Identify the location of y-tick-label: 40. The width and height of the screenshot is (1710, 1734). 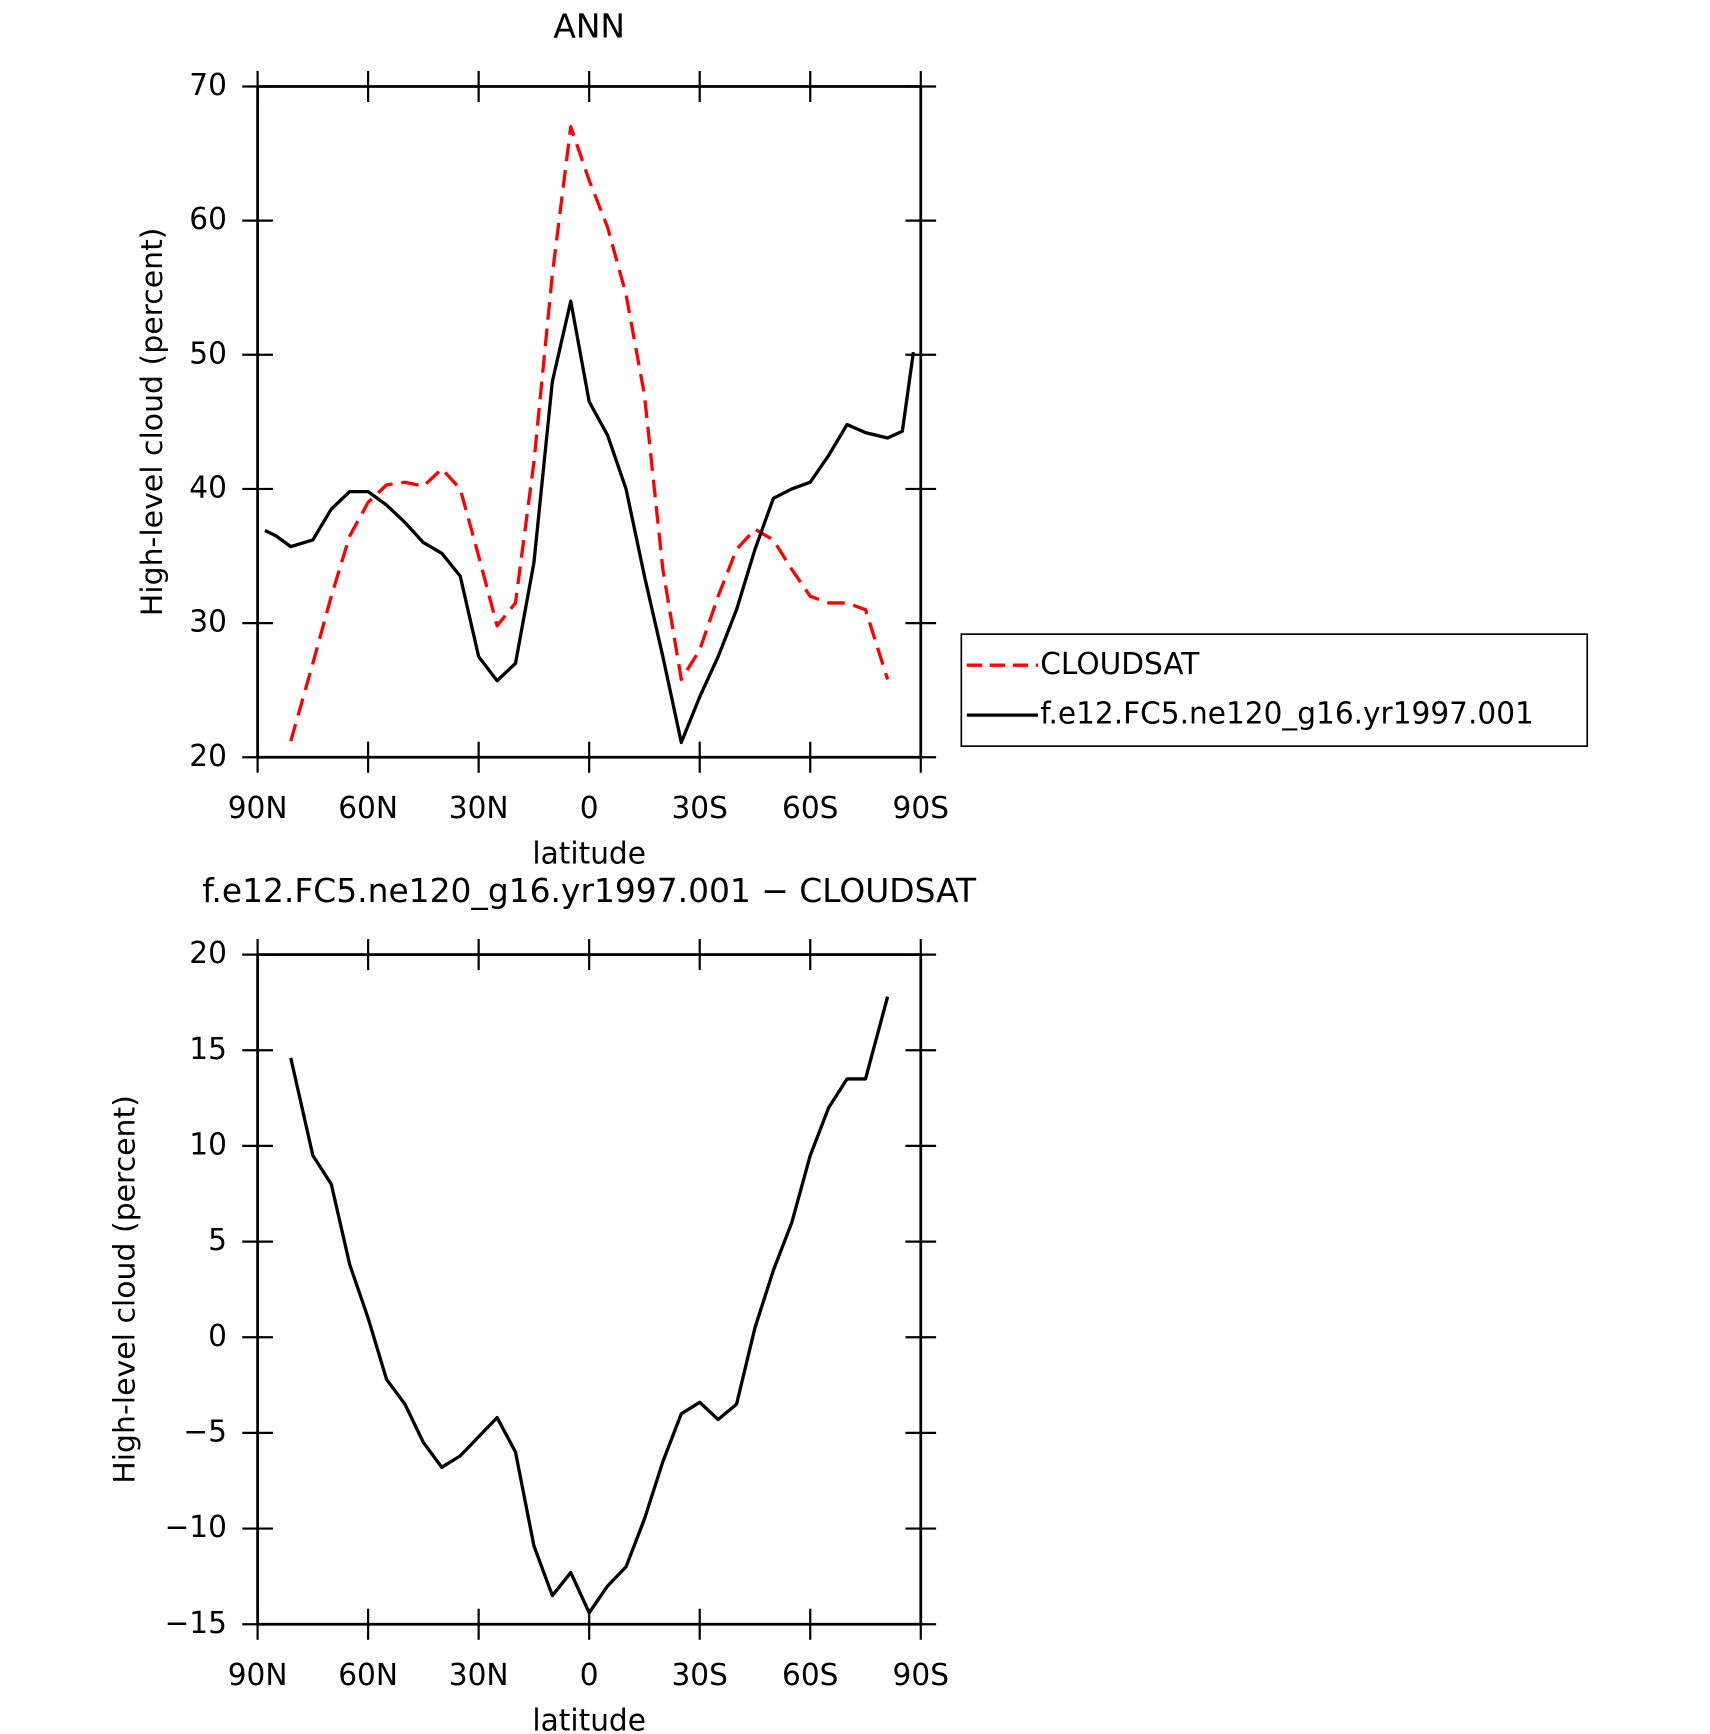
(208, 487).